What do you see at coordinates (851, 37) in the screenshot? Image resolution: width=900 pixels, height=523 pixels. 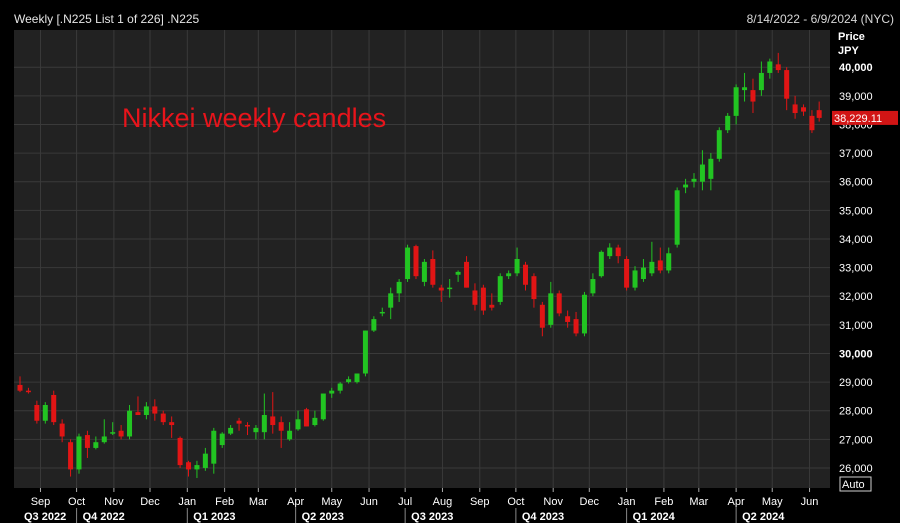 I see `price-axis-label: Price` at bounding box center [851, 37].